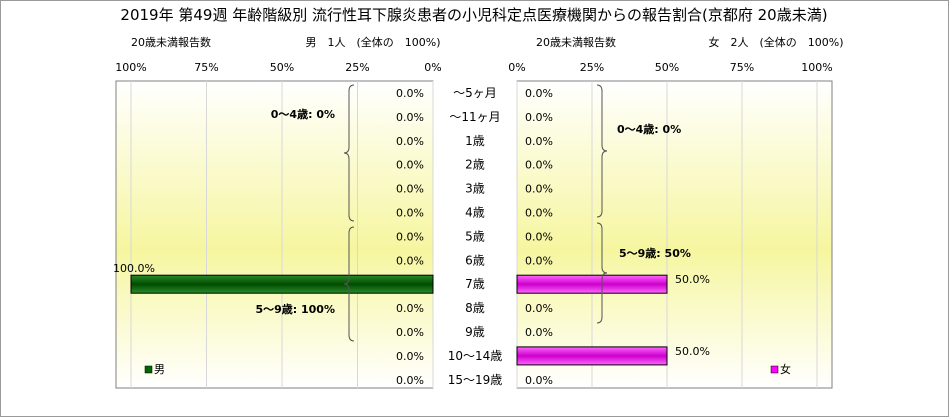 Image resolution: width=949 pixels, height=417 pixels. Describe the element at coordinates (775, 42) in the screenshot. I see `right-header-count: 女 2人 (全体の 100%)` at that location.